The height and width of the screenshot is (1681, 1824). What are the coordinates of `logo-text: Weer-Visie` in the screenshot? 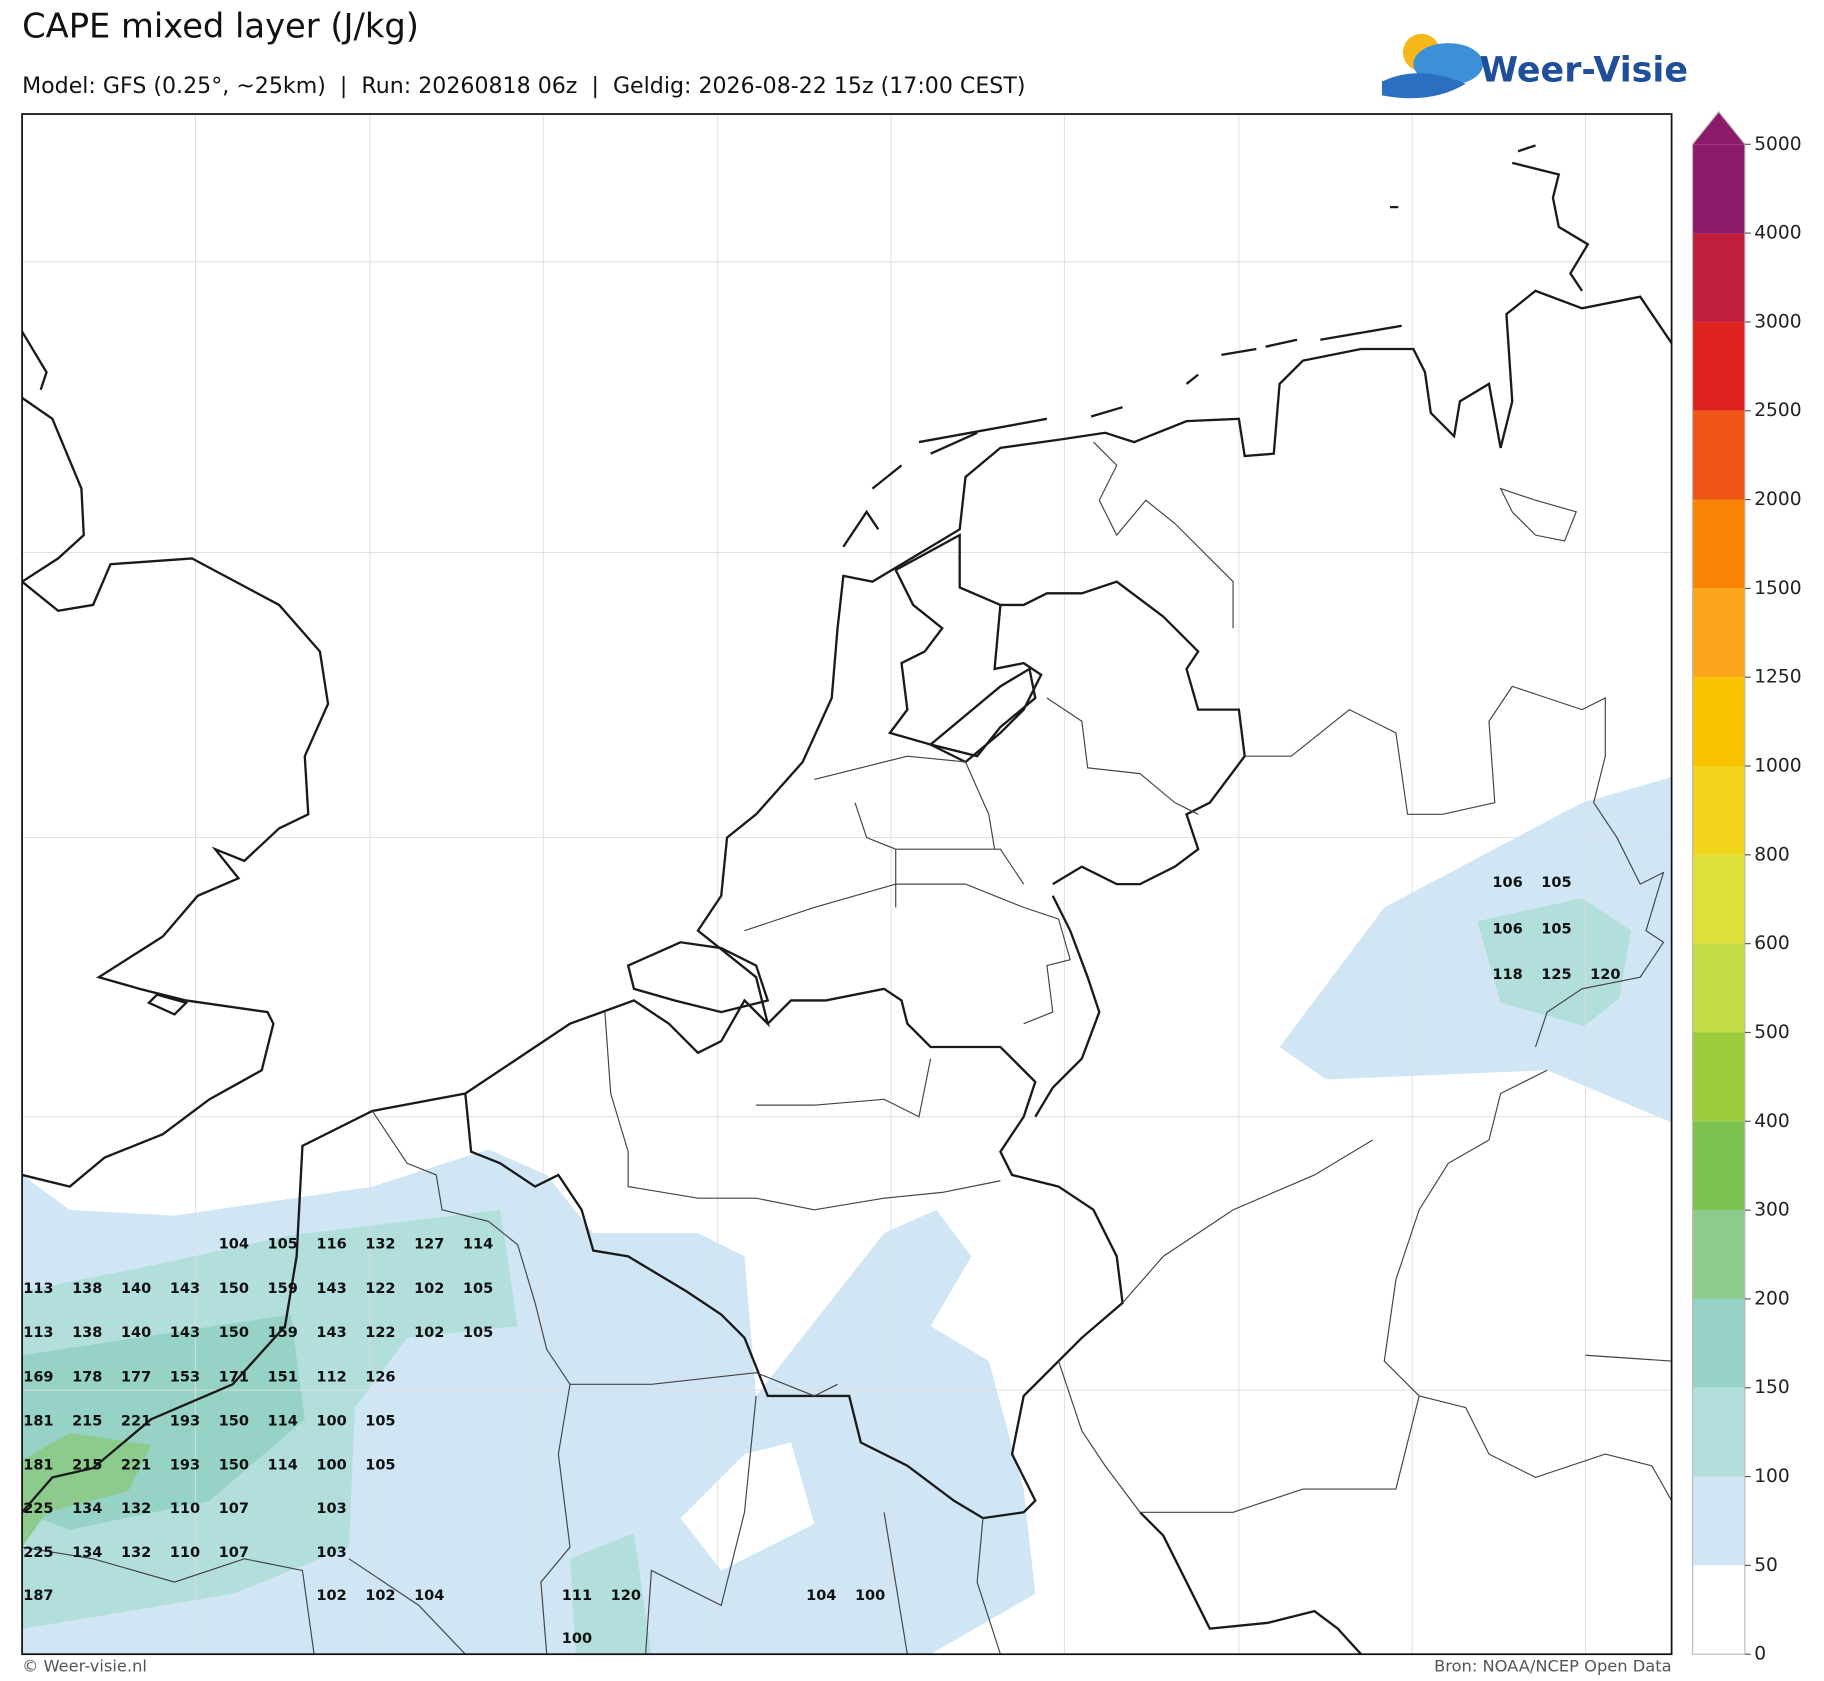 It's located at (1584, 70).